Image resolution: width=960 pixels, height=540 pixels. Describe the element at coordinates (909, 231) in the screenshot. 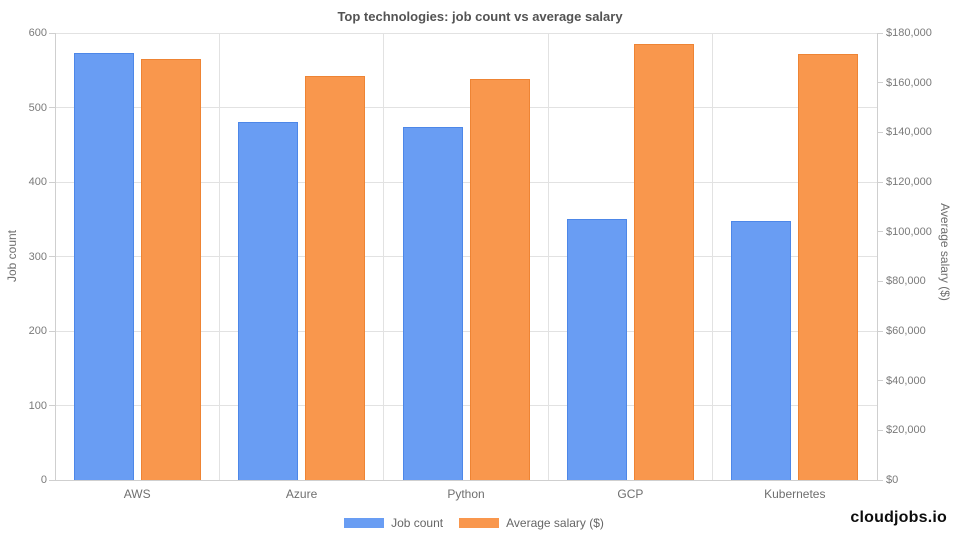

I see `right-tick-label-5: $100,000` at that location.